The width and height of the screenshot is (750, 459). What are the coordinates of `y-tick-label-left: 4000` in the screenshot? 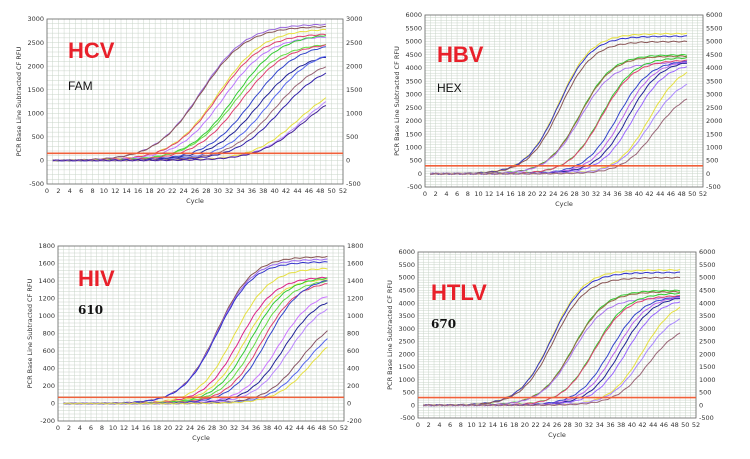 It's located at (413, 68).